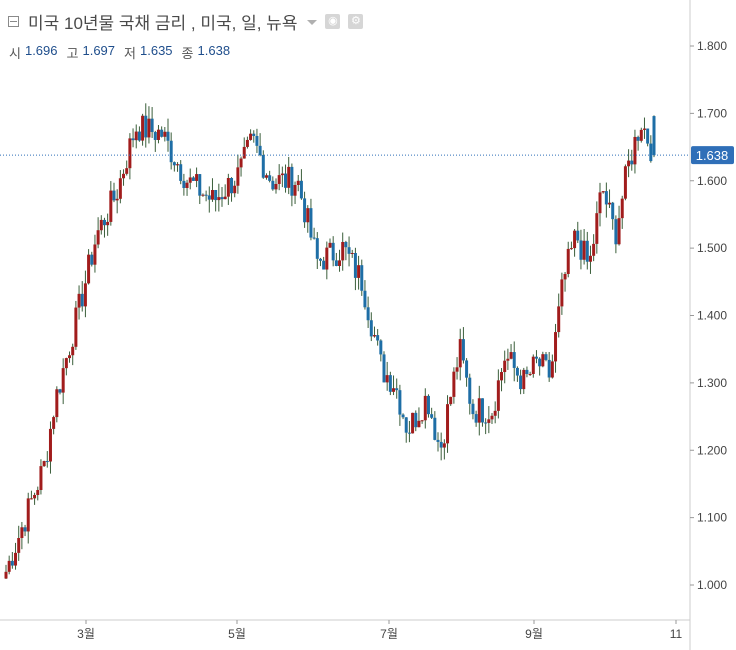  I want to click on y-tick-label: 1.500, so click(712, 248).